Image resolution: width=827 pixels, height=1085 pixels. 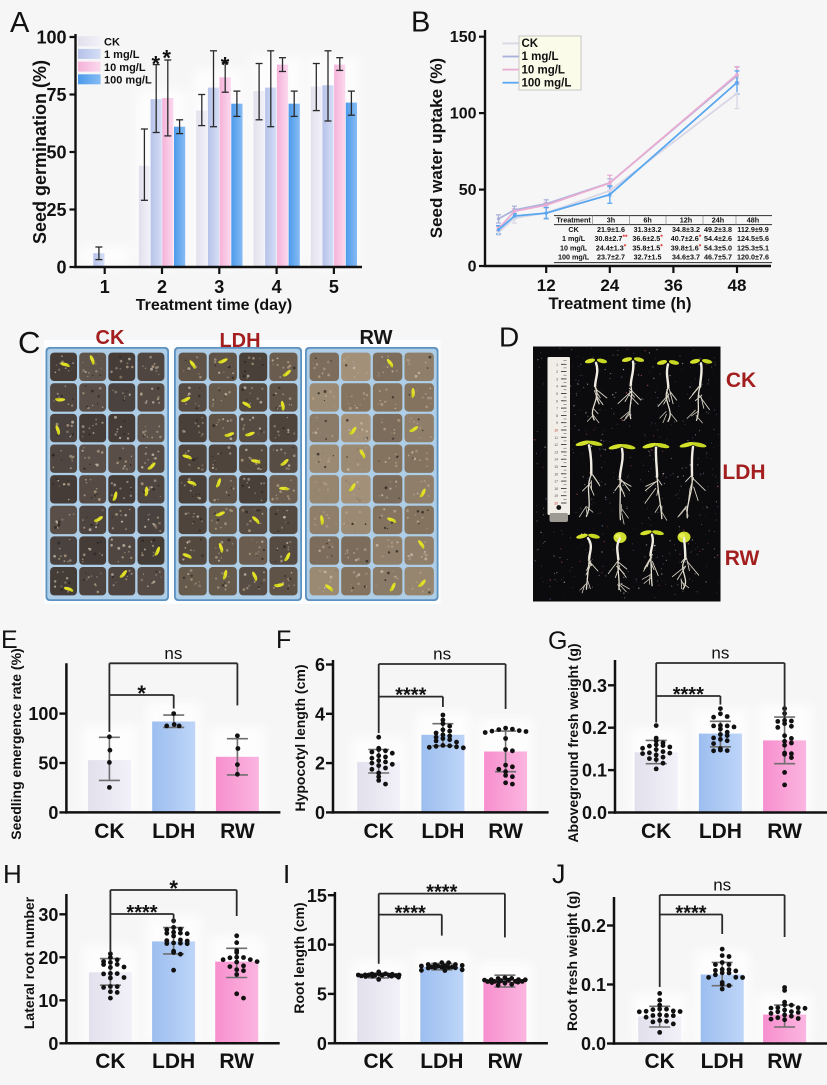 What do you see at coordinates (43, 714) in the screenshot?
I see `svg-text: 100` at bounding box center [43, 714].